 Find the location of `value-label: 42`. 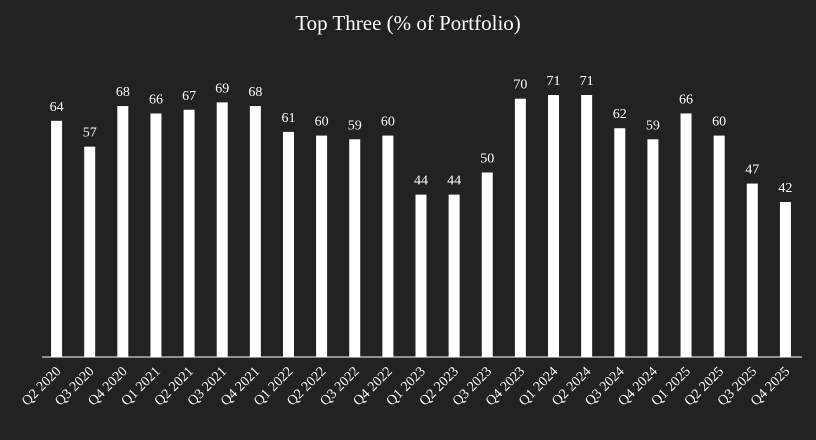

value-label: 42 is located at coordinates (785, 188).